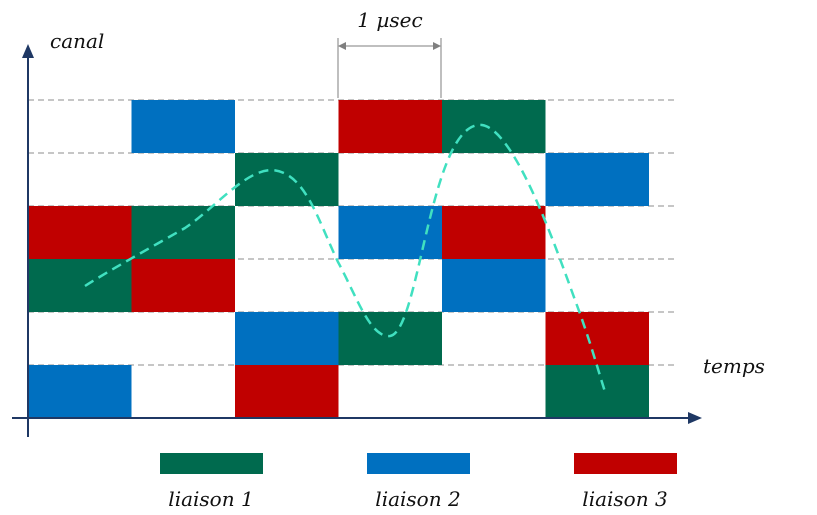 This screenshot has height=515, width=817. Describe the element at coordinates (389, 53) in the screenshot. I see `time-slot-dimension: 1 µsec` at that location.